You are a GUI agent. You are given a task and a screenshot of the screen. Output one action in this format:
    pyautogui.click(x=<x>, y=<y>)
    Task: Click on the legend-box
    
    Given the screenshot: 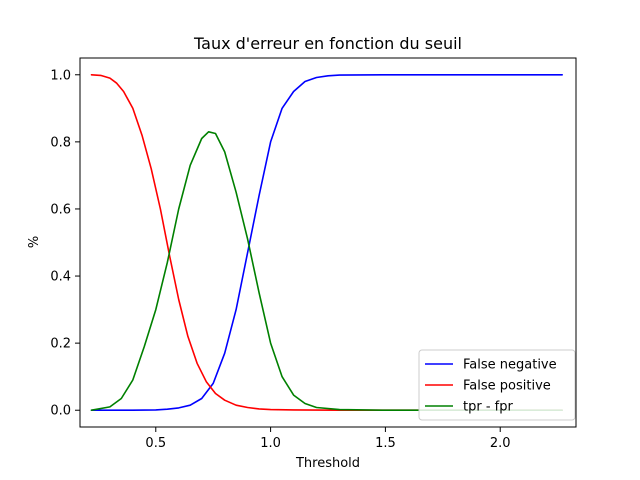 What is the action you would take?
    pyautogui.click(x=497, y=385)
    